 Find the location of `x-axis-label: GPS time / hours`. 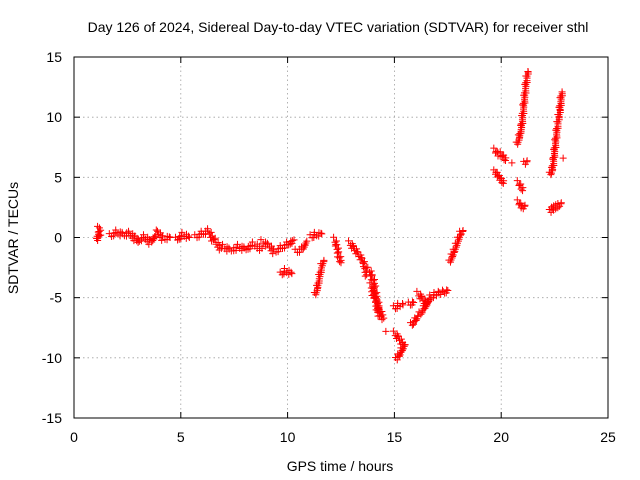

x-axis-label: GPS time / hours is located at coordinates (340, 466).